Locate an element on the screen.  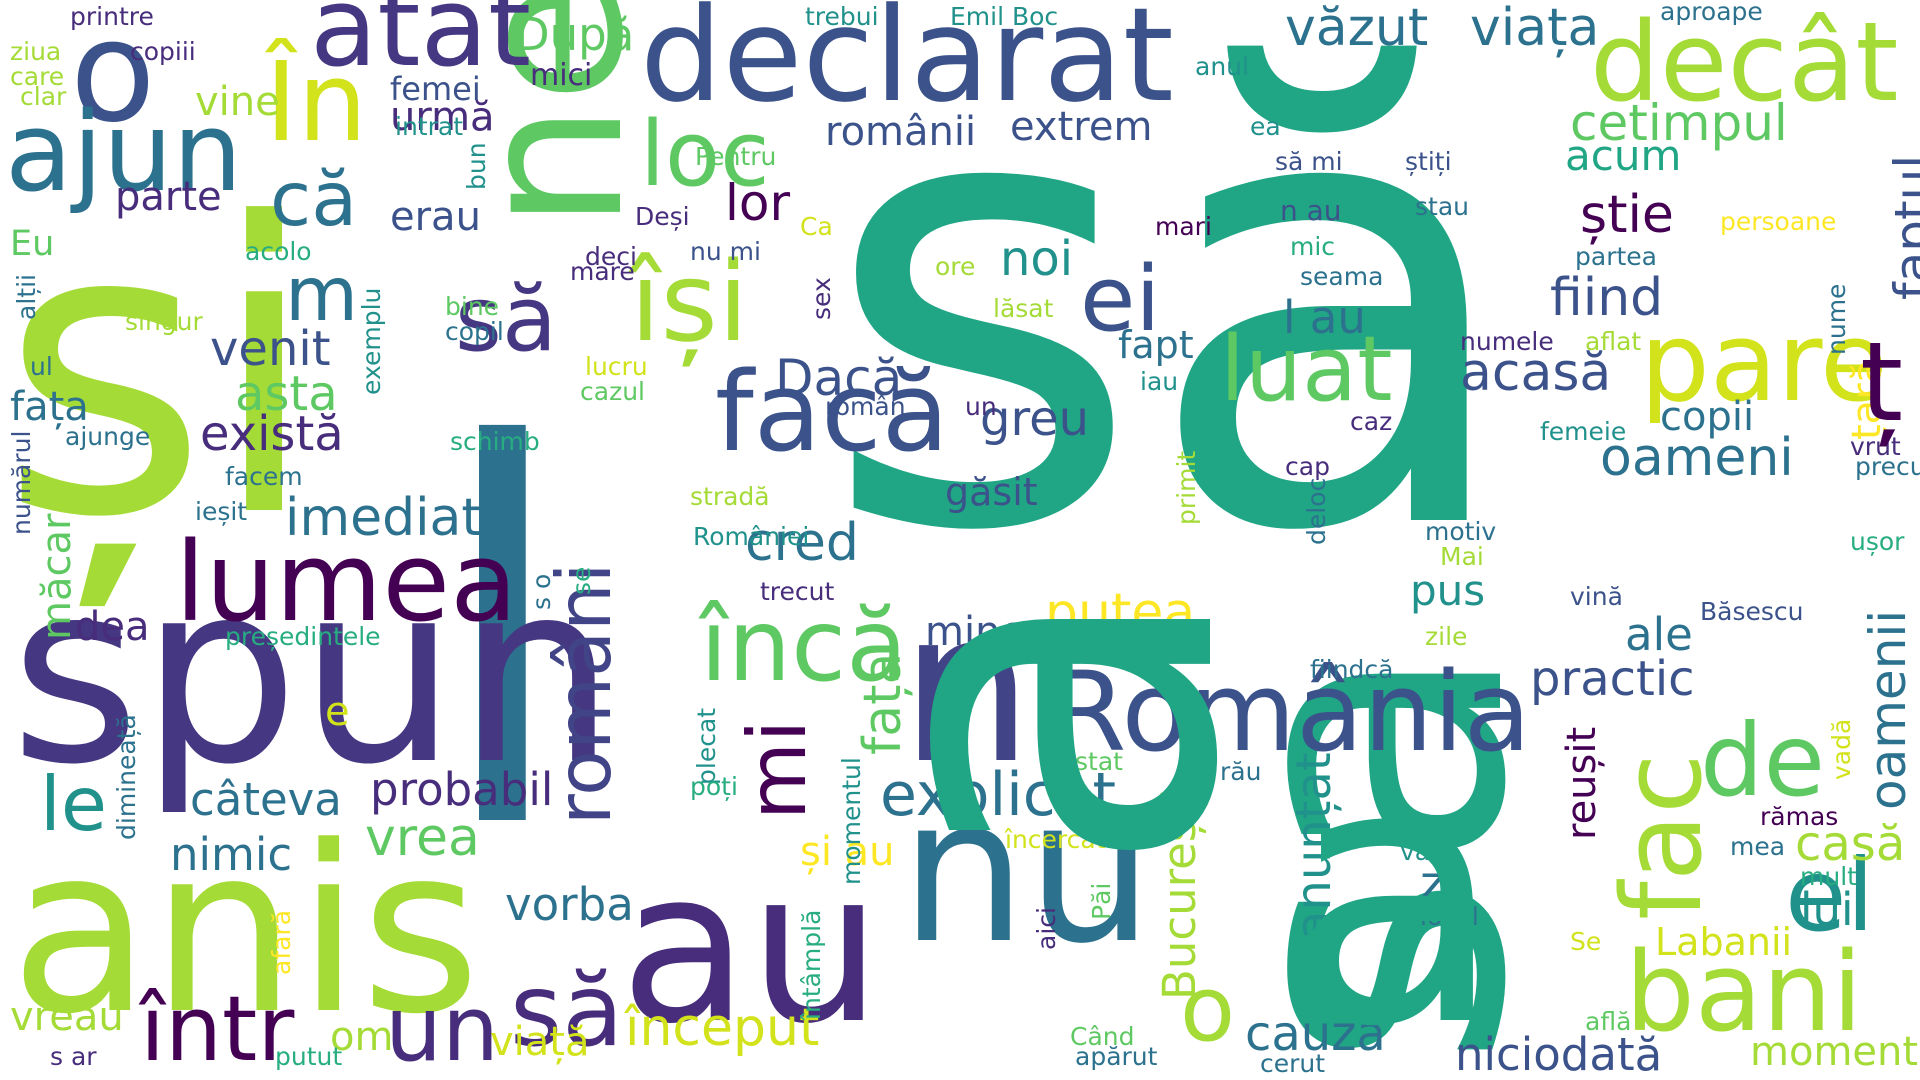
word-iau: iau is located at coordinates (1159, 381).